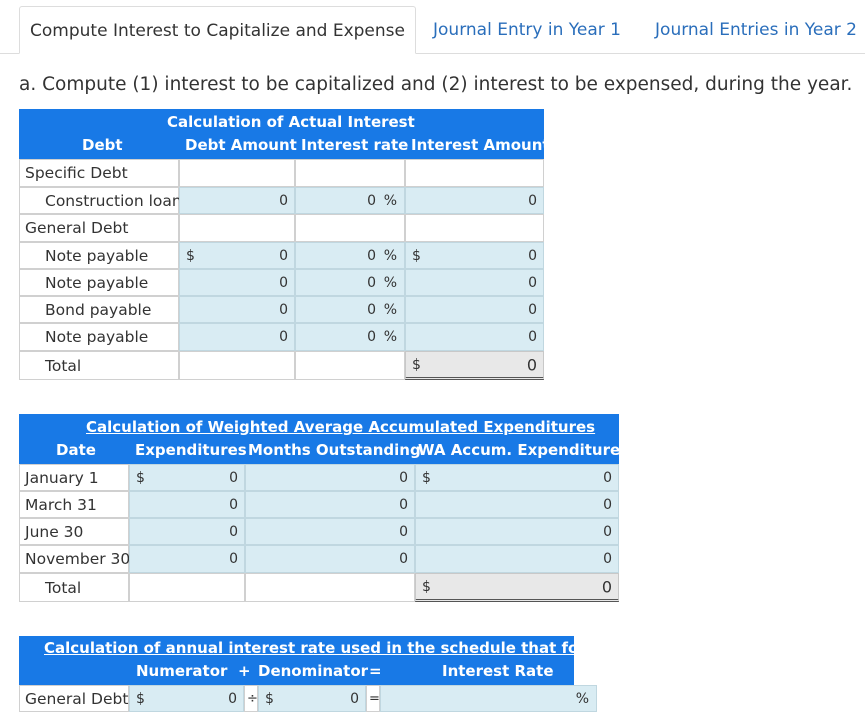 The width and height of the screenshot is (865, 721). Describe the element at coordinates (524, 450) in the screenshot. I see `header-wa-accum-expenditures: WA Accum. Expenditures` at that location.